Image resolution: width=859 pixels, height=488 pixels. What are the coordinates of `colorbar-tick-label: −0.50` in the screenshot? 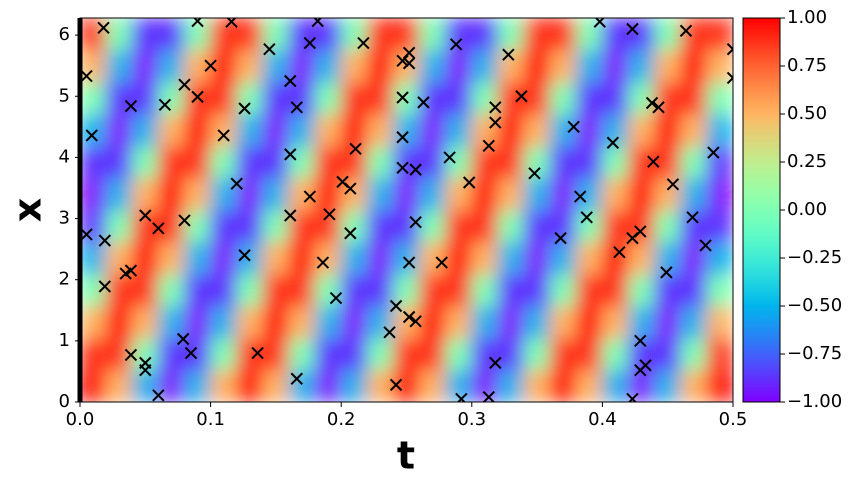 It's located at (814, 305).